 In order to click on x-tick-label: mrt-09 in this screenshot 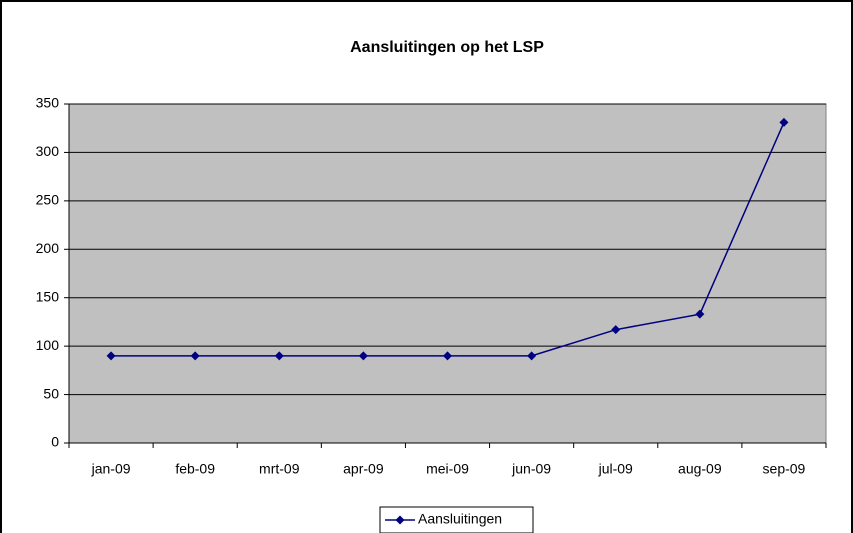, I will do `click(279, 469)`.